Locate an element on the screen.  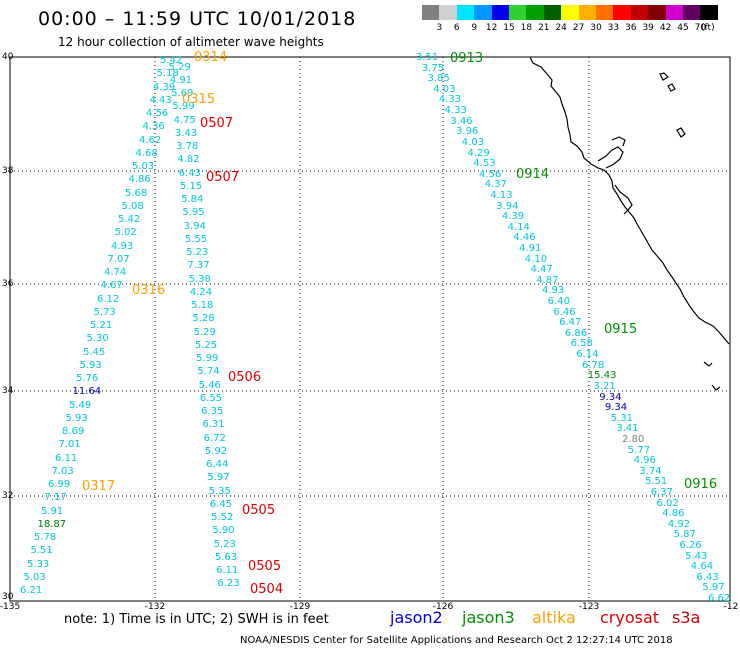
wave-height-value: 7.07 is located at coordinates (118, 259).